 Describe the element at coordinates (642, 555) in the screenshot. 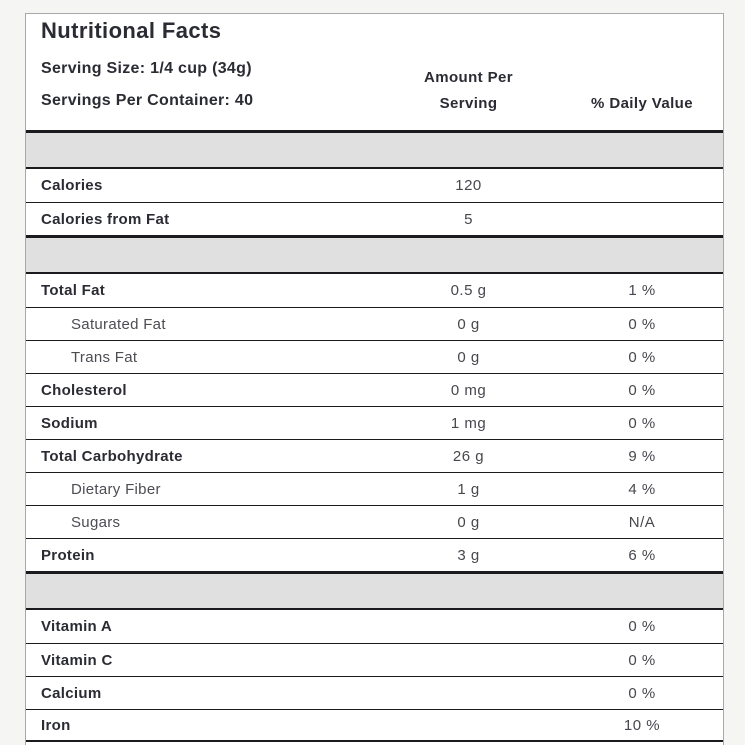

I see `row-daily: 6 %` at that location.